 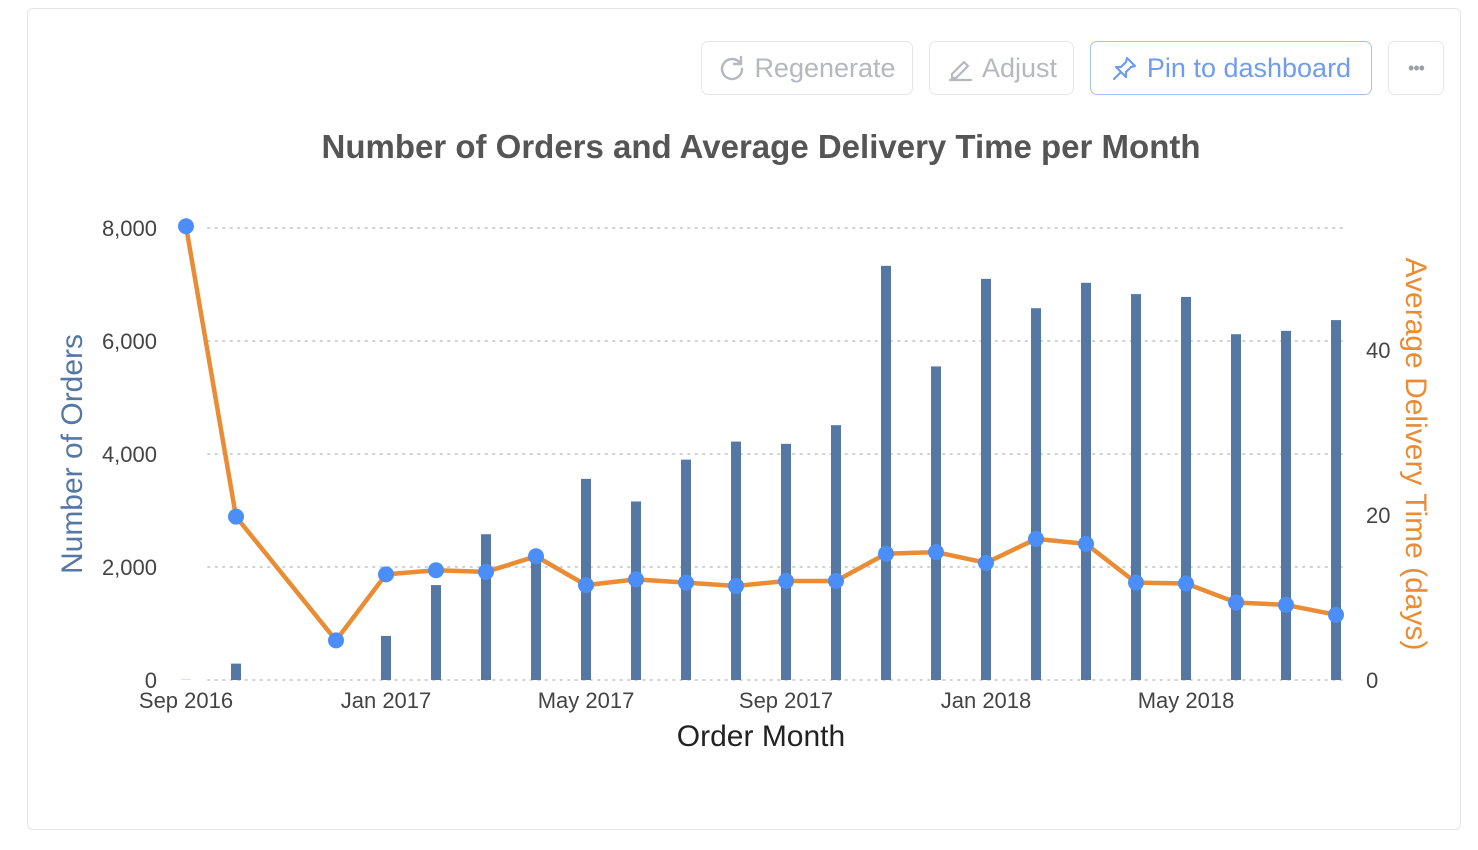 I want to click on y2-tick-label: 0, so click(x=1372, y=680).